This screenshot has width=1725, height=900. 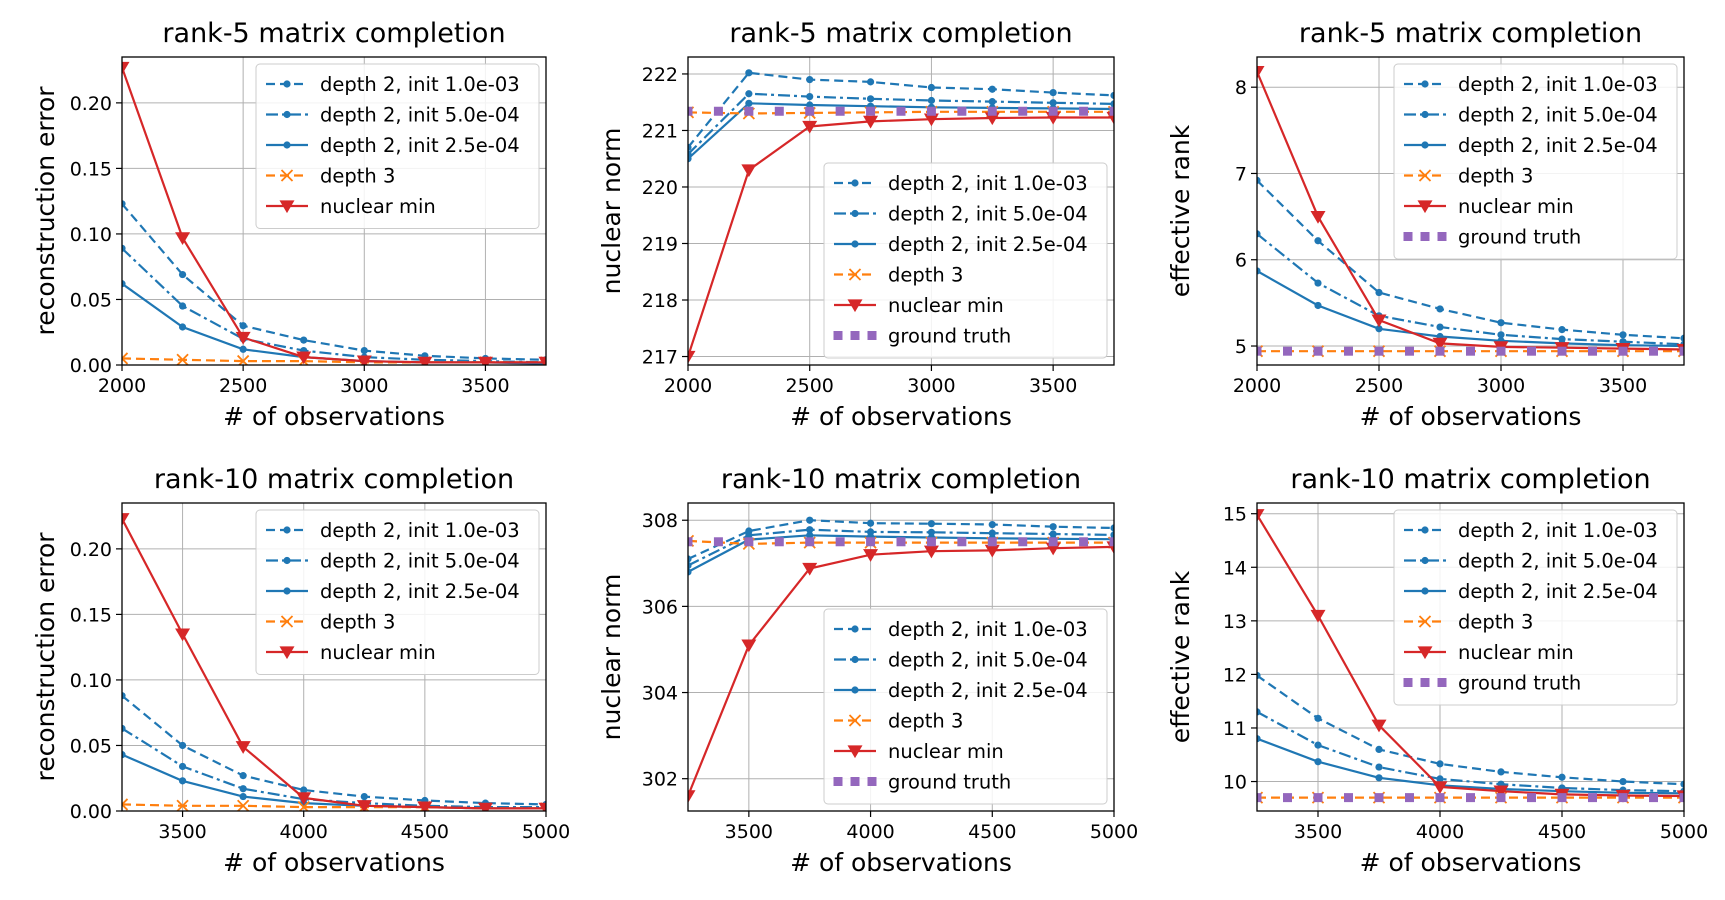 What do you see at coordinates (357, 176) in the screenshot?
I see `legend-label: depth 3` at bounding box center [357, 176].